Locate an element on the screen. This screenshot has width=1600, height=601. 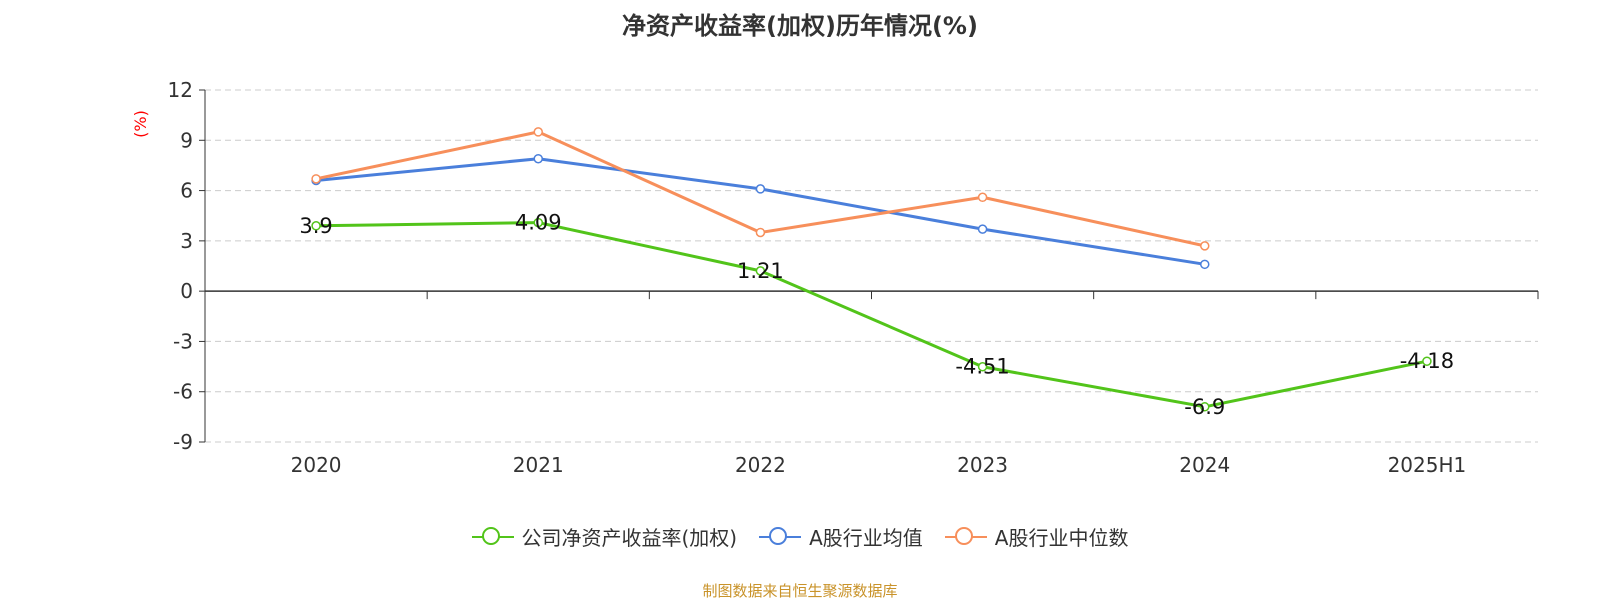
data-label: -4.51 is located at coordinates (982, 367).